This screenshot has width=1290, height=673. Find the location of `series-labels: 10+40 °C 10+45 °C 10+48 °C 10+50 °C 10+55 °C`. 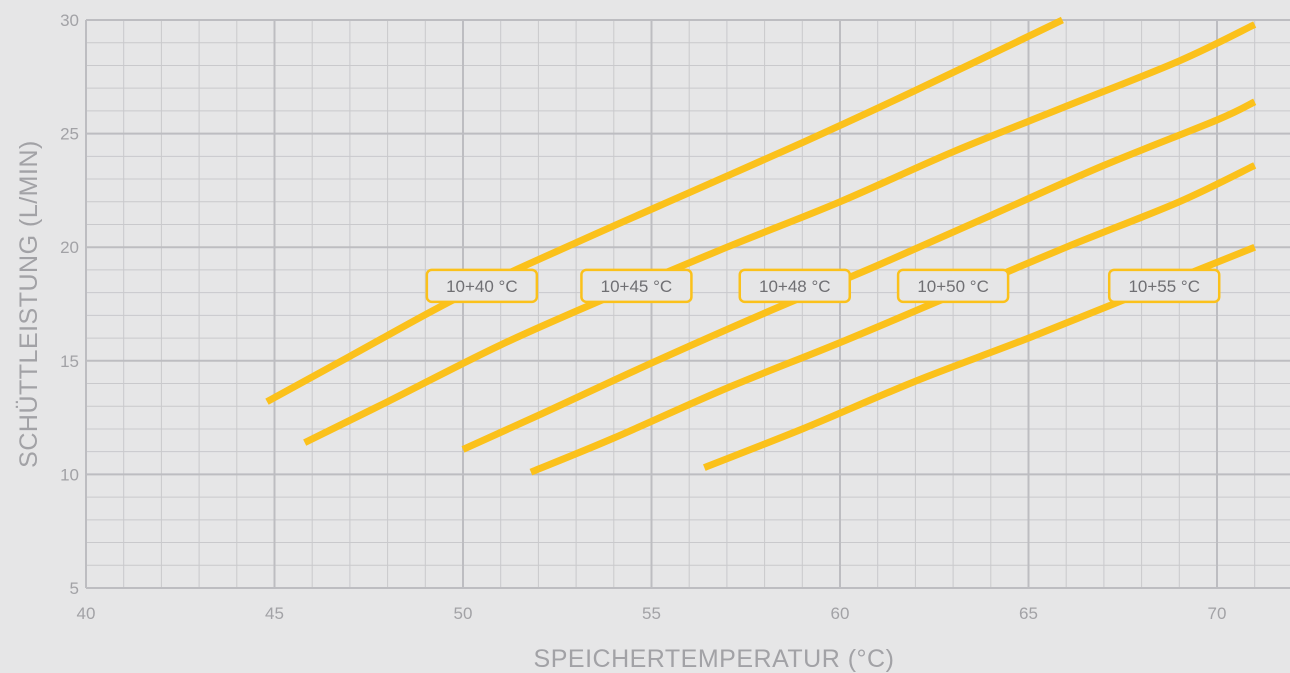

series-labels: 10+40 °C 10+45 °C 10+48 °C 10+50 °C 10+55 °C is located at coordinates (823, 286).